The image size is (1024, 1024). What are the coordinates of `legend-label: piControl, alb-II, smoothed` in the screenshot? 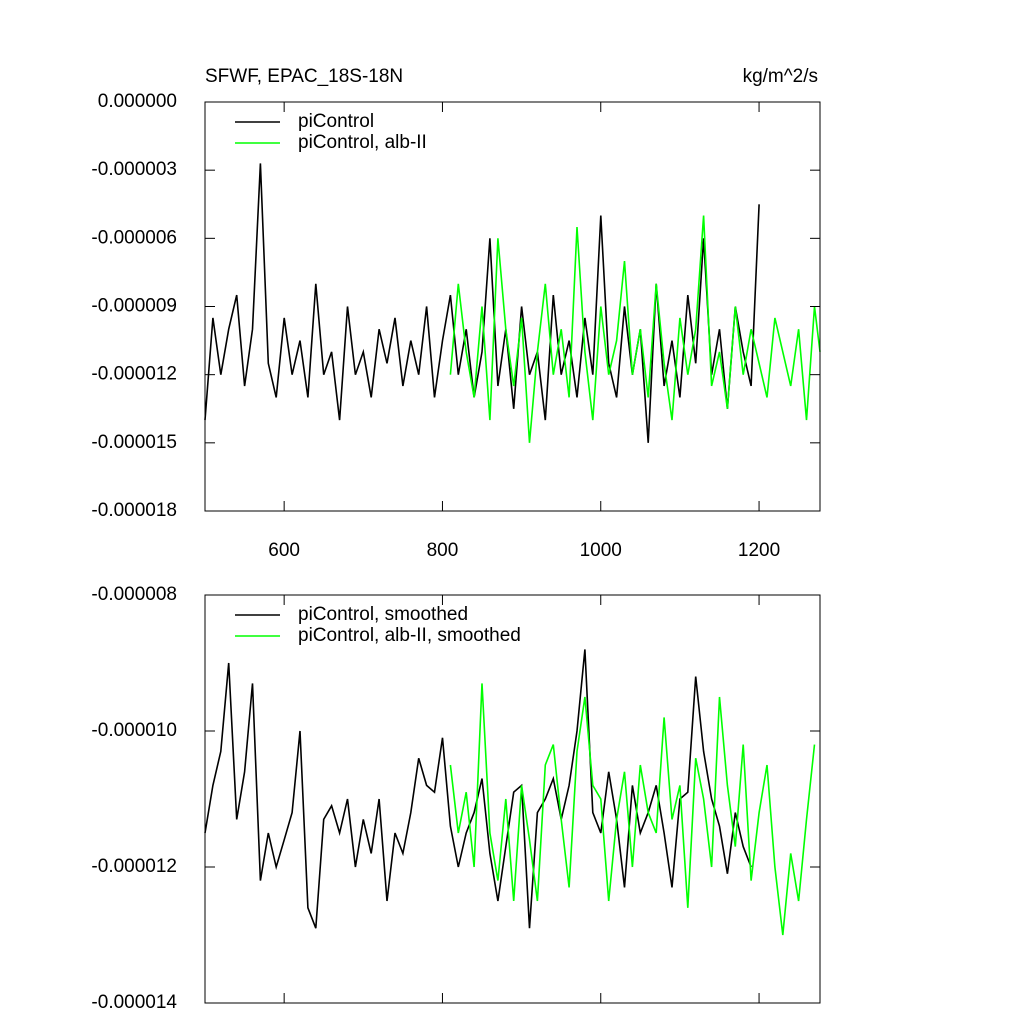 It's located at (409, 635).